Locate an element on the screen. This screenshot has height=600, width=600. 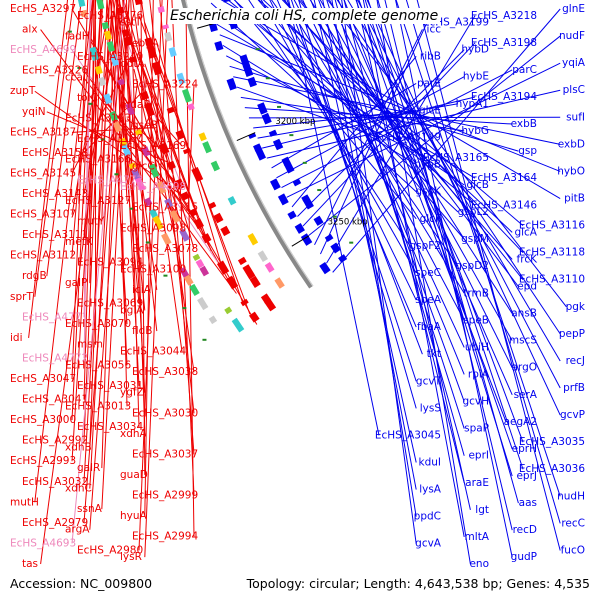
gene-label: frcK is located at coordinates (528, 259).